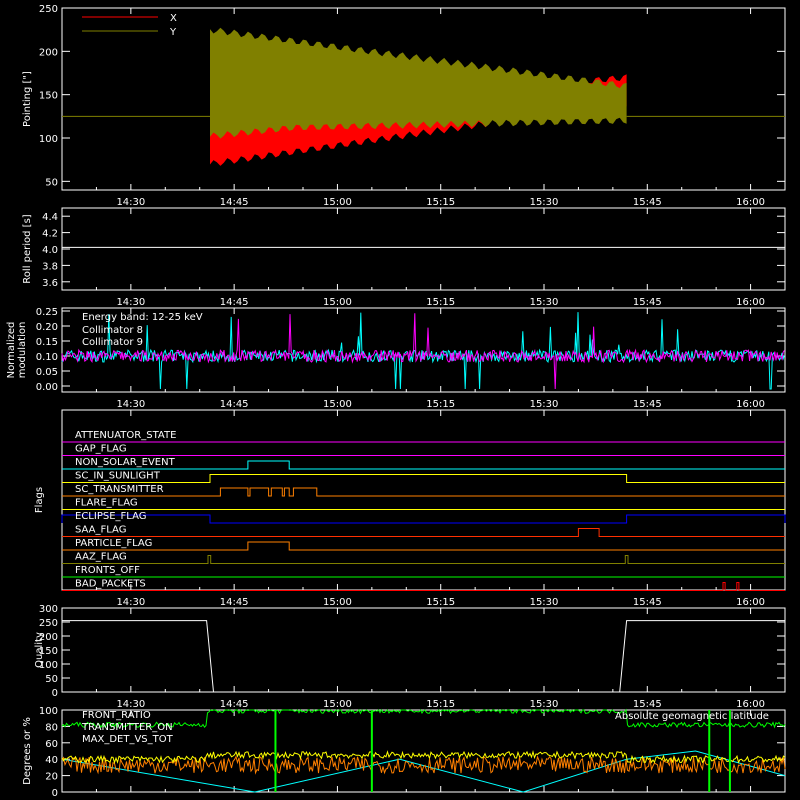 Image resolution: width=800 pixels, height=800 pixels. Describe the element at coordinates (544, 302) in the screenshot. I see `roll-xtick-label: 15:30` at that location.